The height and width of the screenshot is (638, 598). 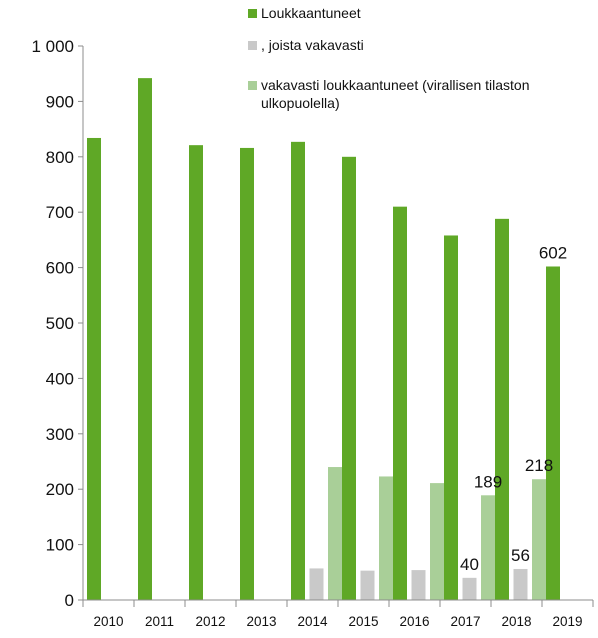 I want to click on y-tick-label: 900, so click(x=60, y=101).